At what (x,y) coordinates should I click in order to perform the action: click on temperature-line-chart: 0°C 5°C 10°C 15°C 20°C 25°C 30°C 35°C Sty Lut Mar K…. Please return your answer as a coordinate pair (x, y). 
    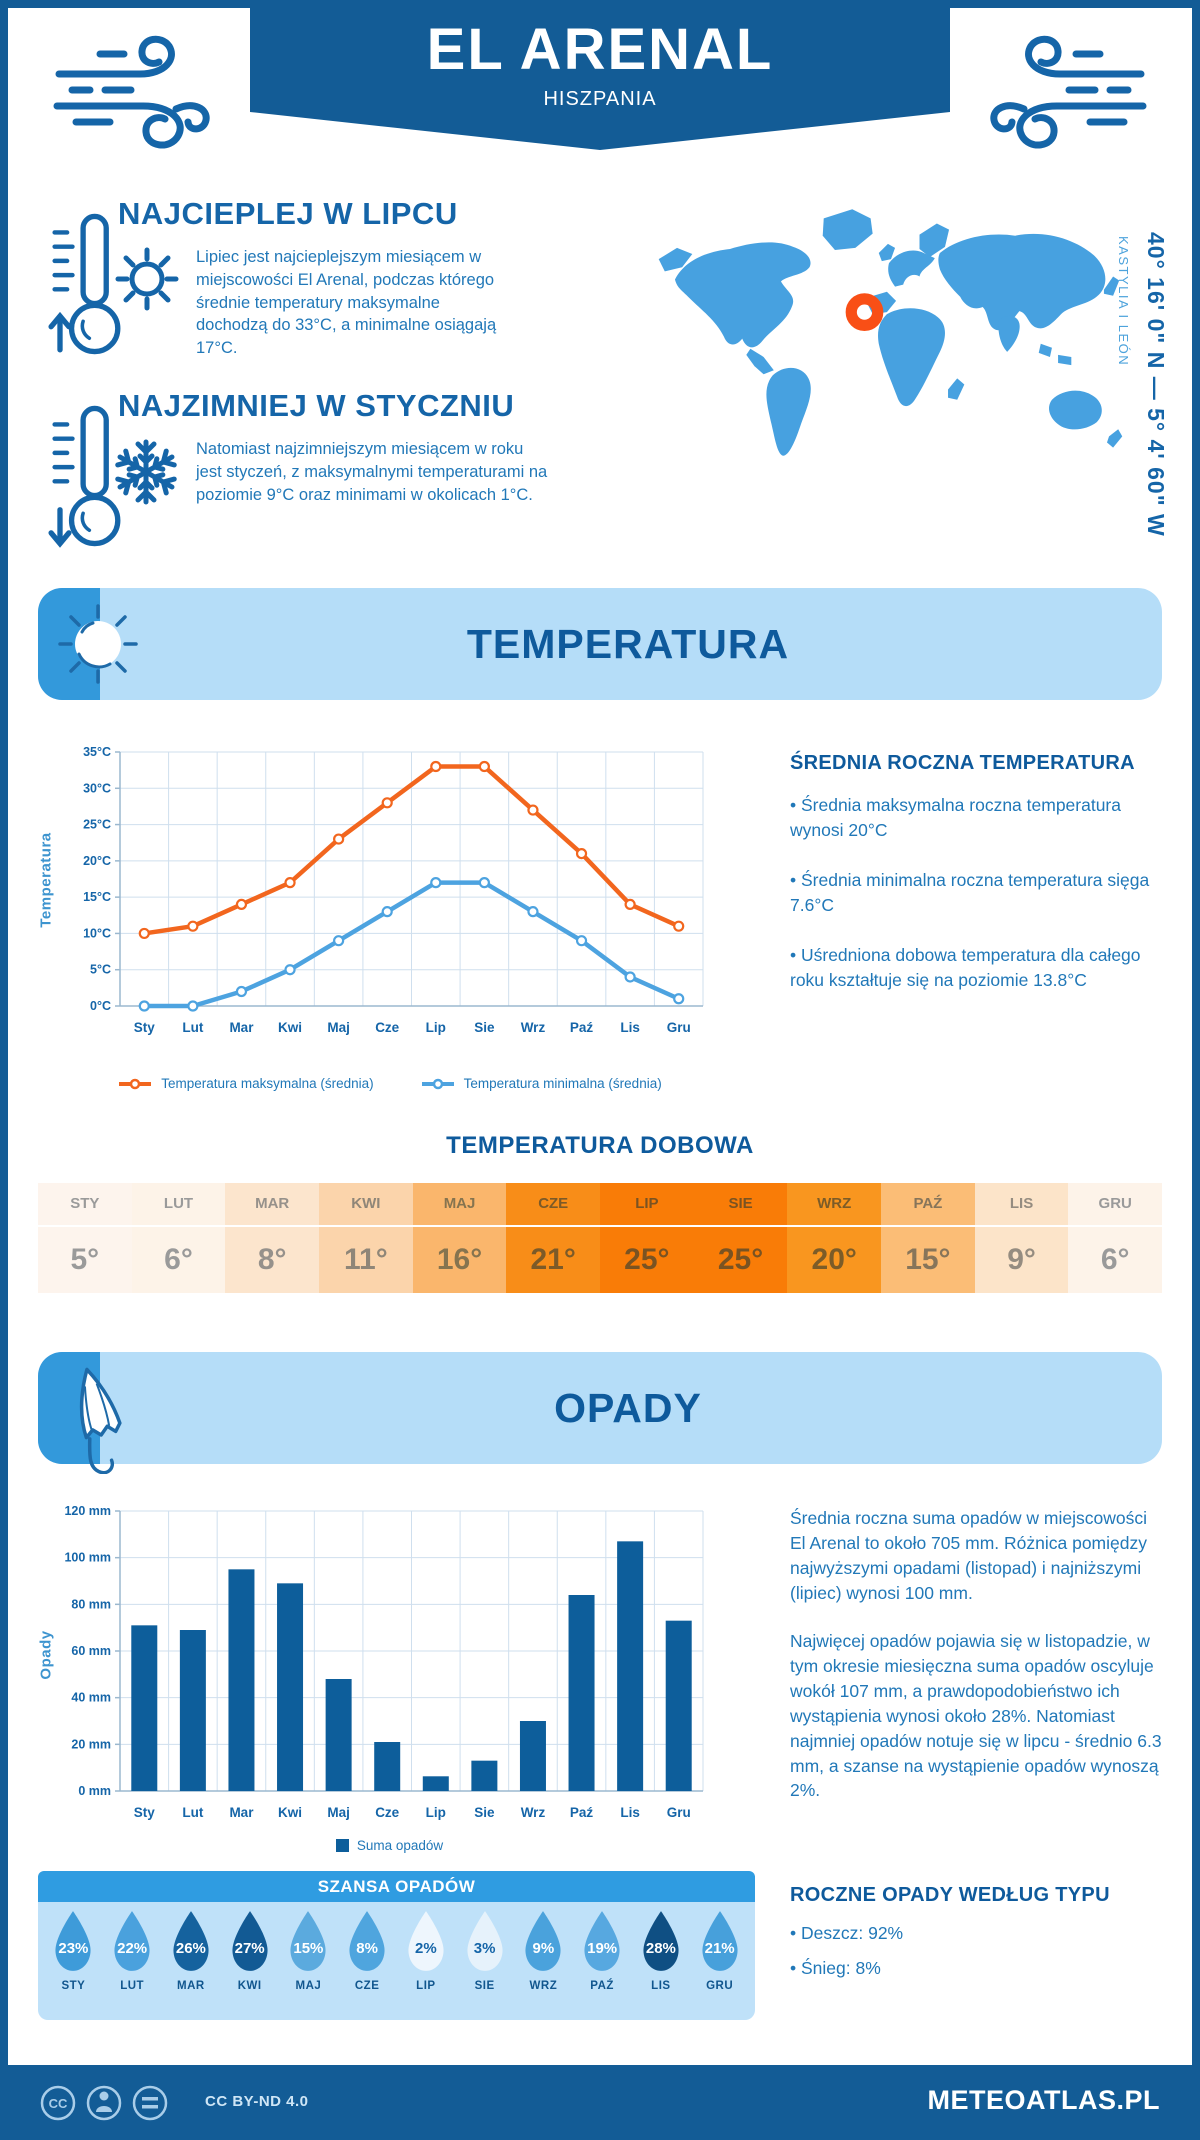
    Looking at the image, I should click on (393, 890).